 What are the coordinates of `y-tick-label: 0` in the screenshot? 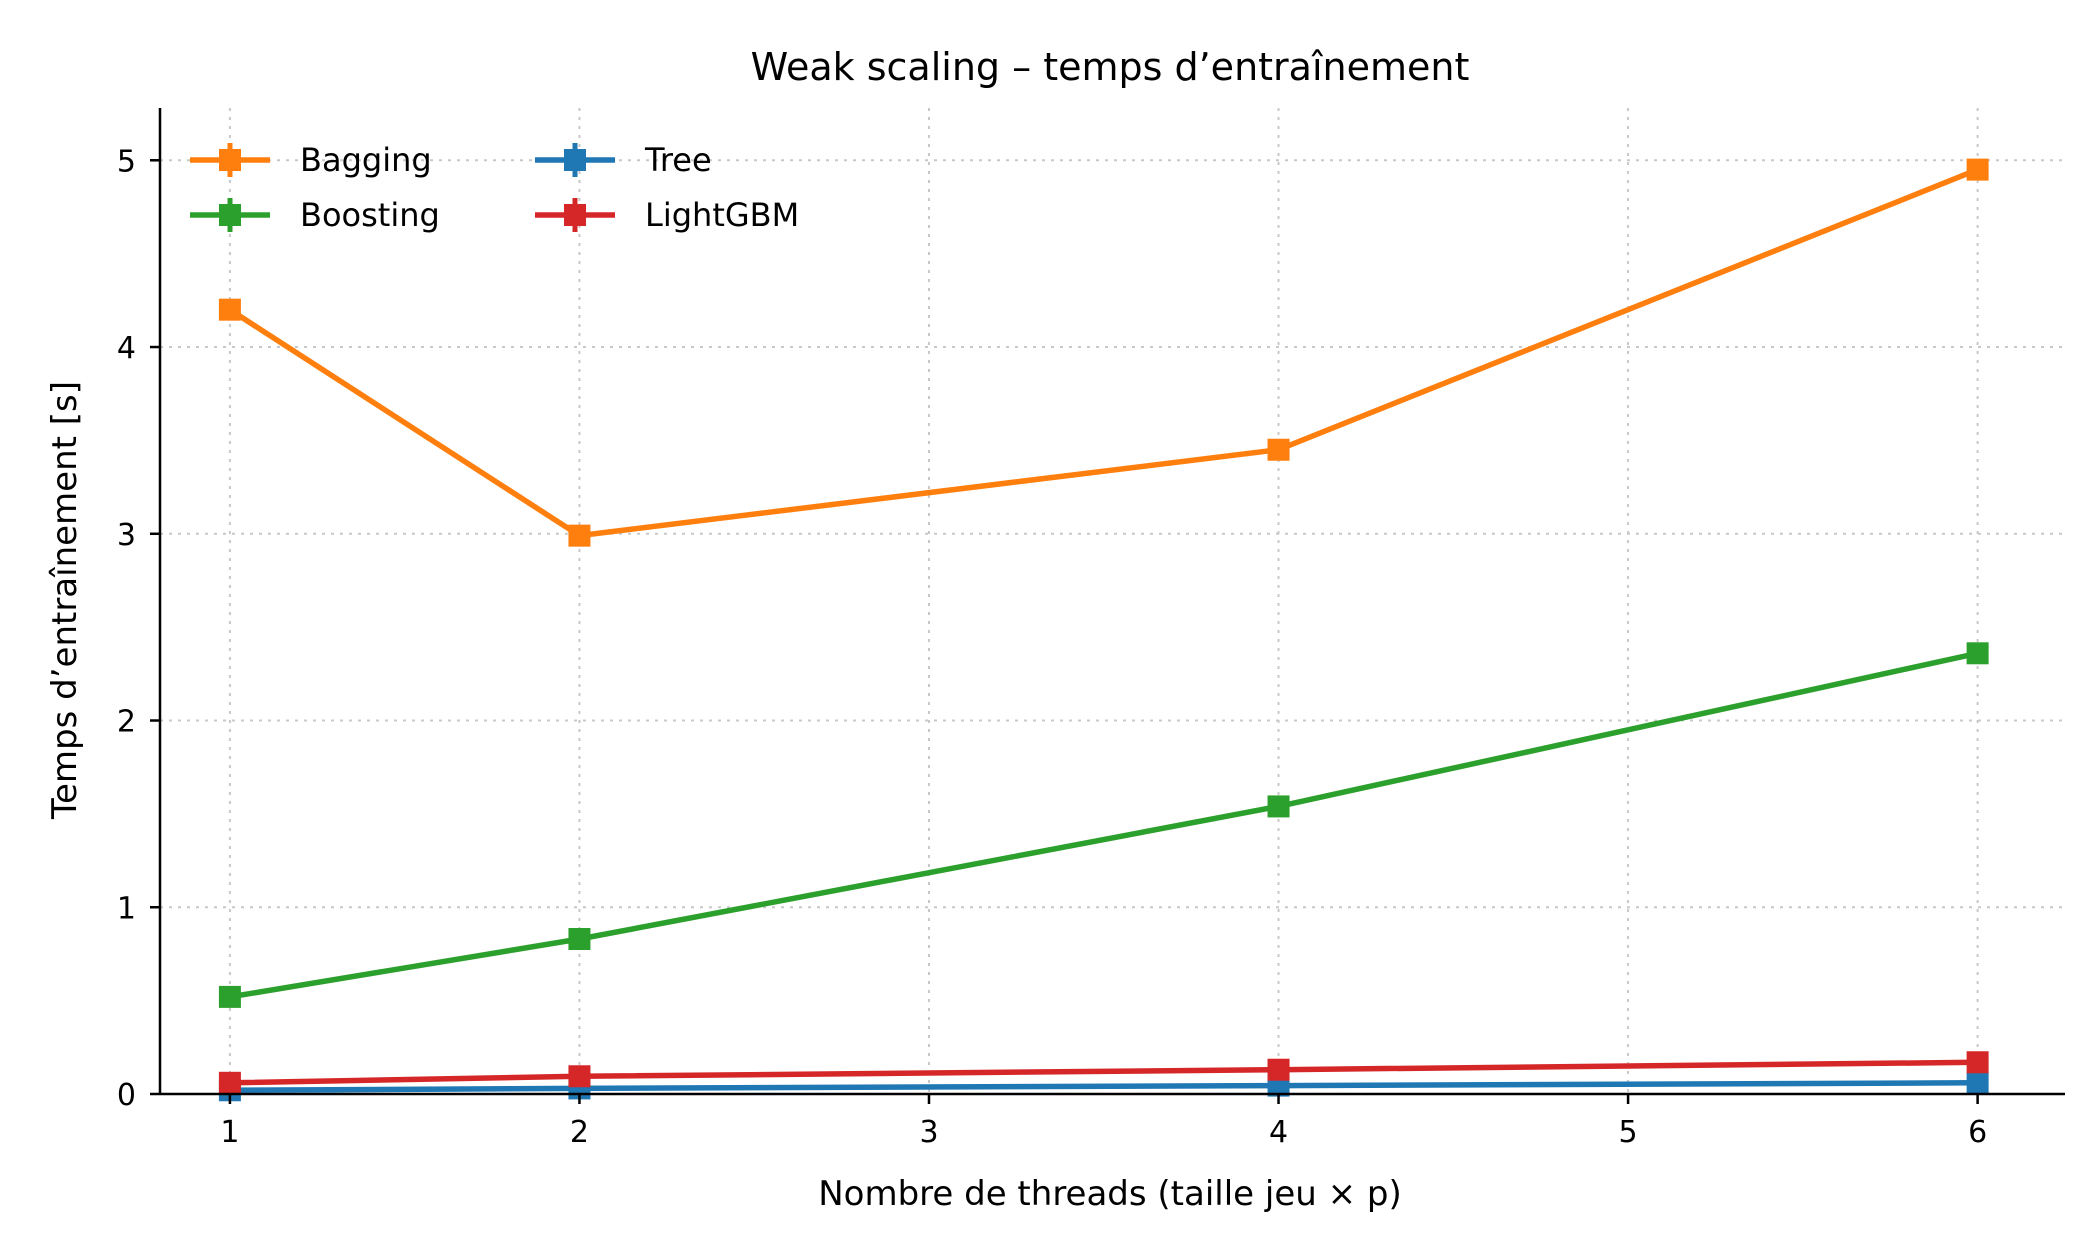 It's located at (126, 1095).